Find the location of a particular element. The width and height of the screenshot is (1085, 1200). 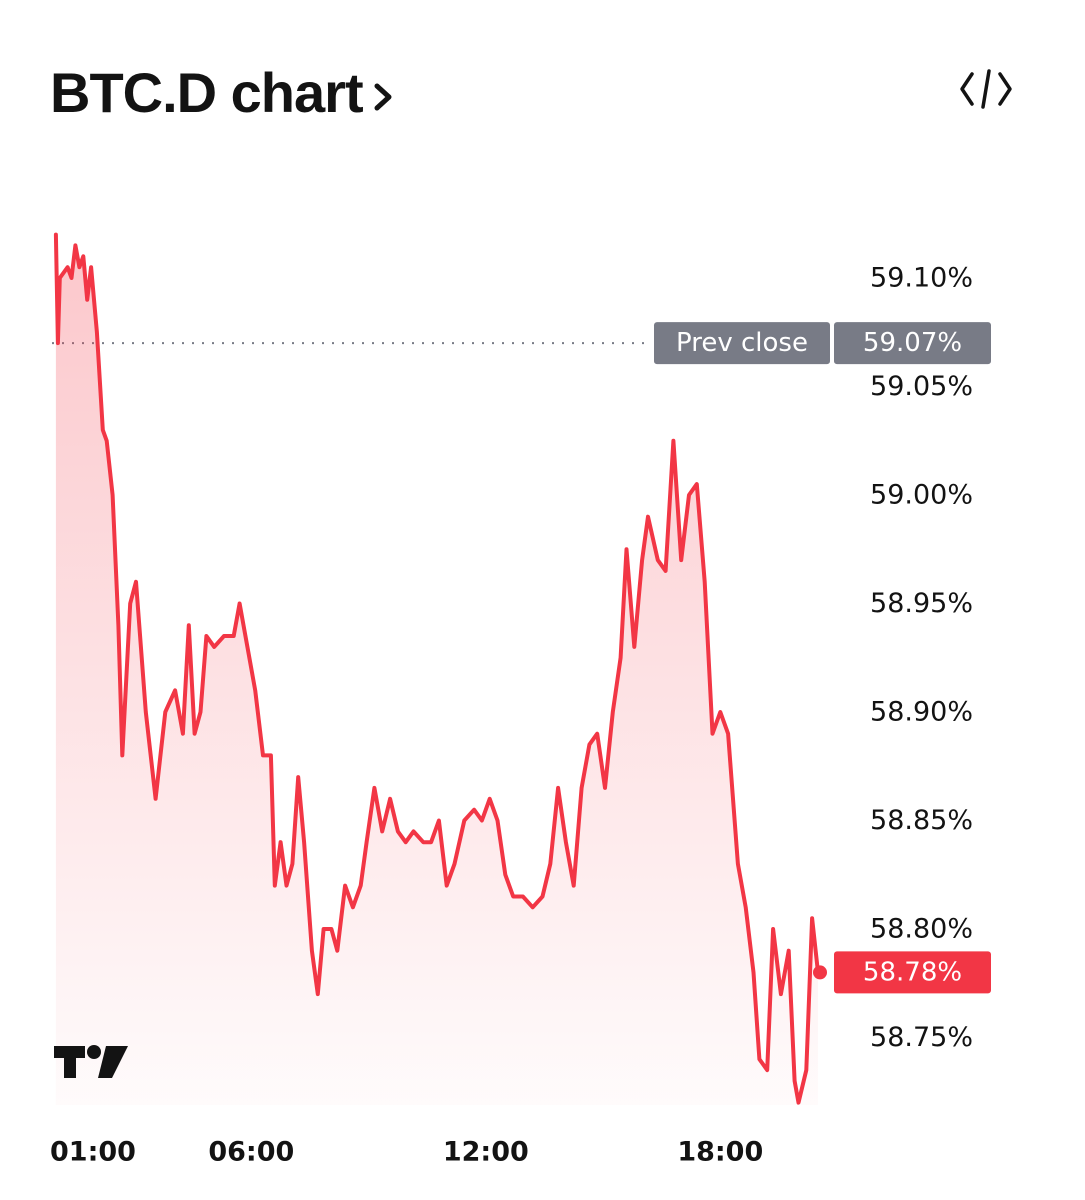

page-title: BTC.D chart is located at coordinates (207, 92).